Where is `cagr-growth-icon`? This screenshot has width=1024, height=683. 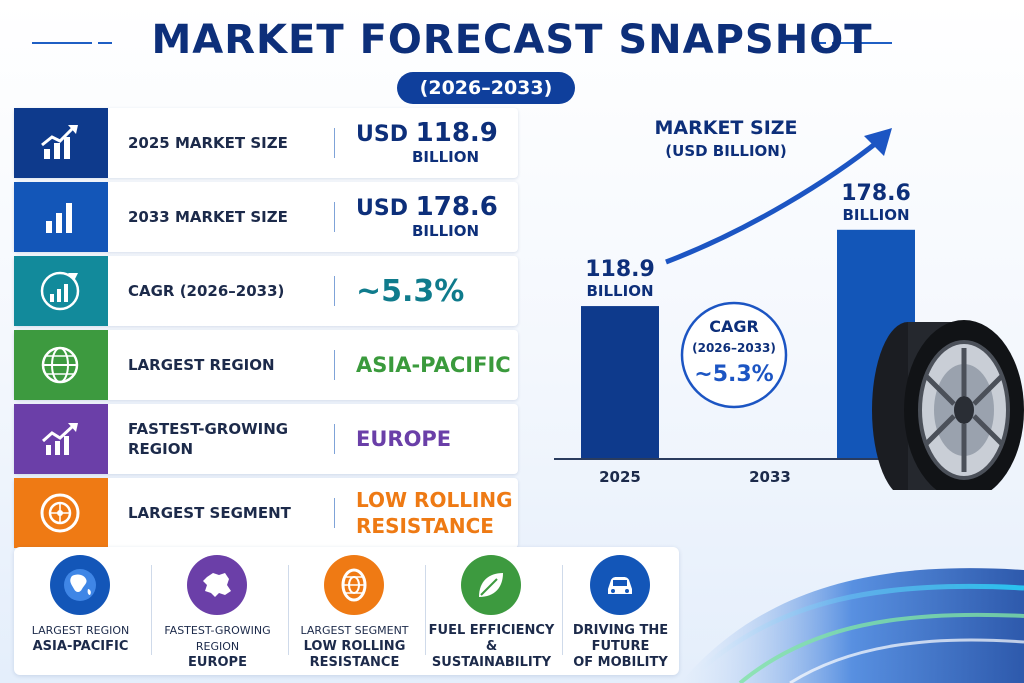 cagr-growth-icon is located at coordinates (60, 291).